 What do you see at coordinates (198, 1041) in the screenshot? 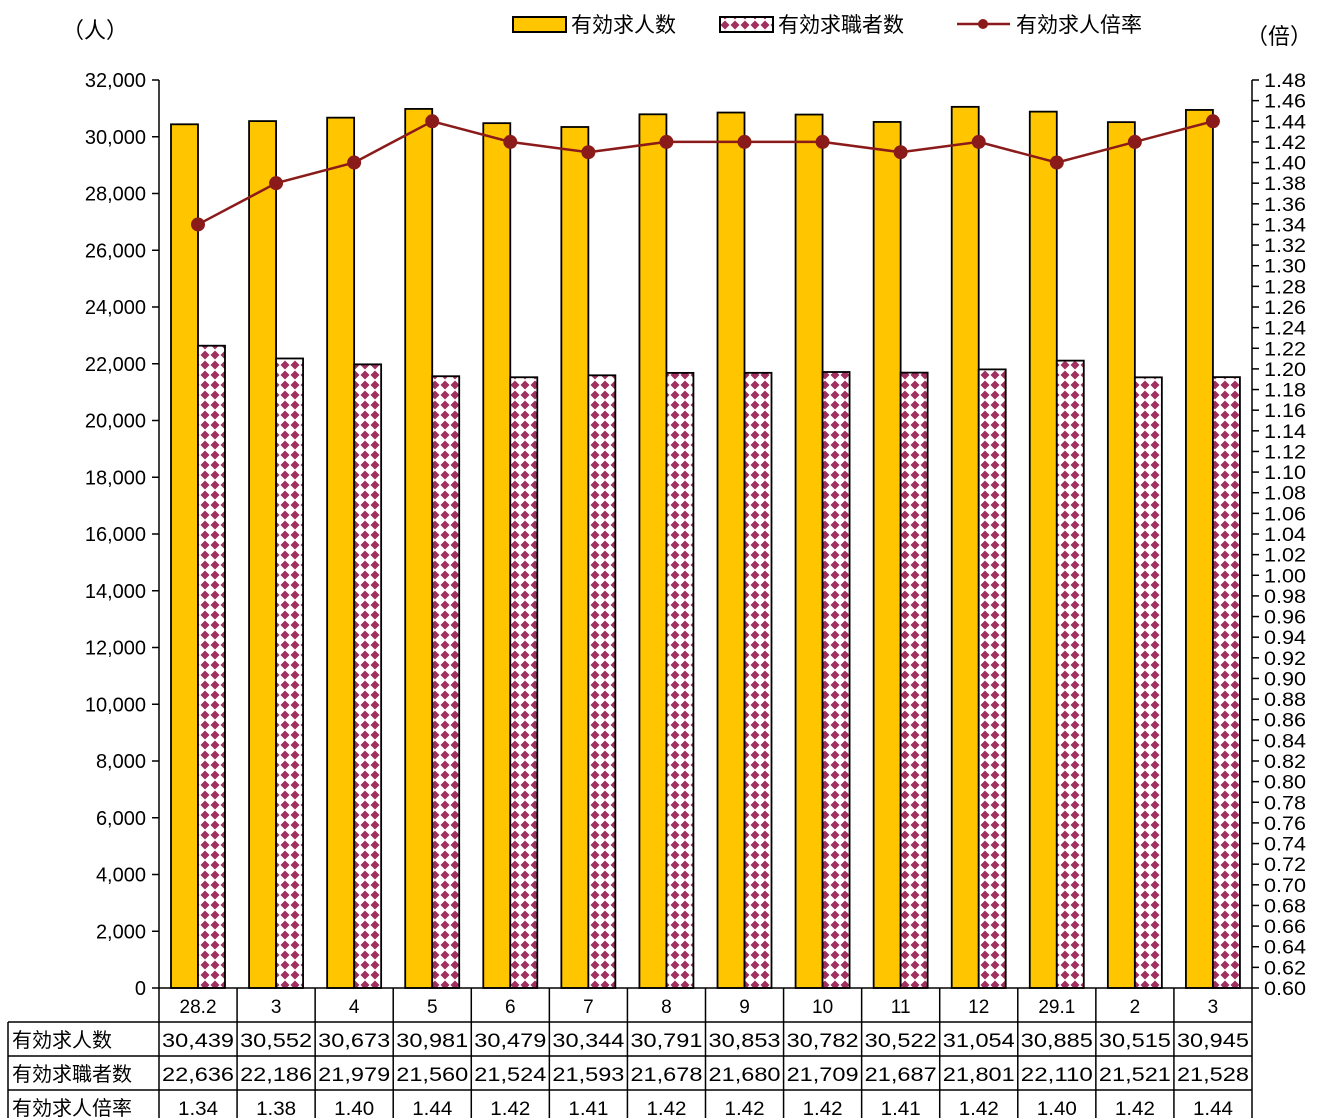
I see `table-cell: 30,439` at bounding box center [198, 1041].